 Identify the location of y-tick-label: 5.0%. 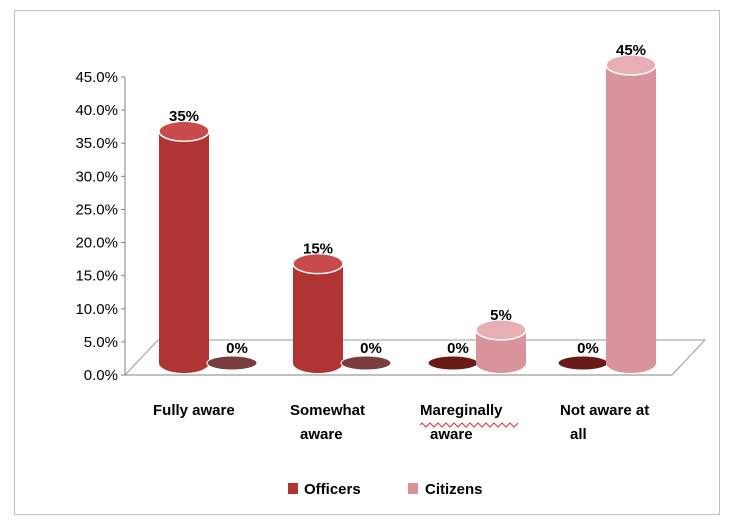
(101, 342).